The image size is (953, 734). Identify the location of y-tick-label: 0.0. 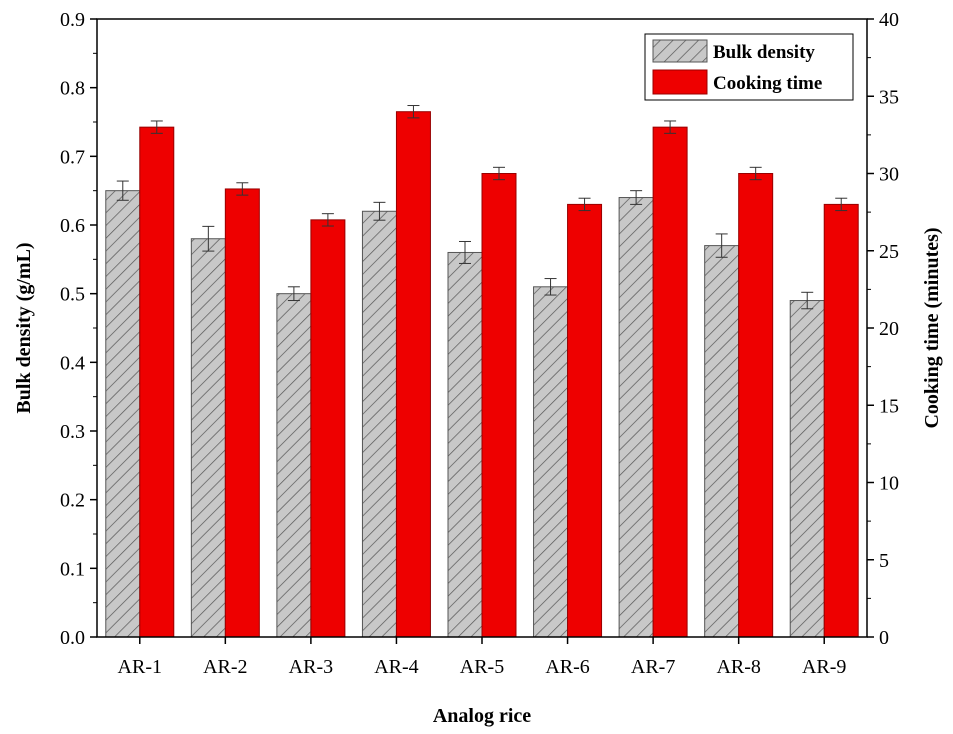
(72, 638).